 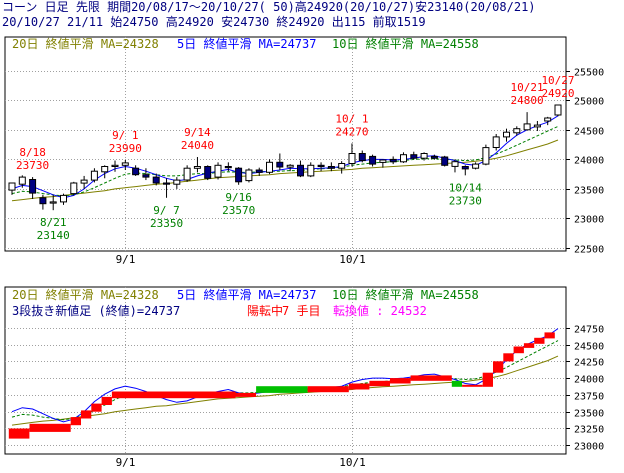 I want to click on y-tick-label: 23250, so click(x=589, y=430).